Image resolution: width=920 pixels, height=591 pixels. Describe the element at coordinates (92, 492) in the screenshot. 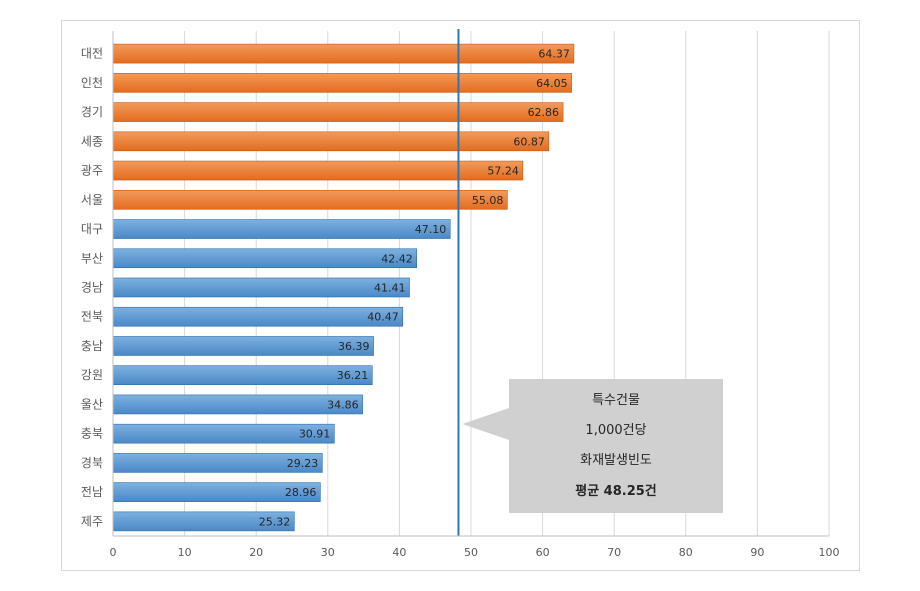

I see `category-label: 전남` at that location.